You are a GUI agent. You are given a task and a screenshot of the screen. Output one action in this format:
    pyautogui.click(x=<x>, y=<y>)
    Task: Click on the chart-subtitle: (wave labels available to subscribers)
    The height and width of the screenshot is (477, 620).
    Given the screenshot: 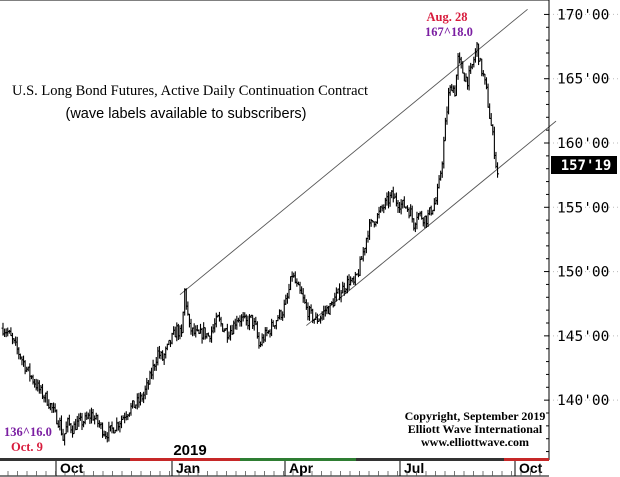 What is the action you would take?
    pyautogui.click(x=186, y=114)
    